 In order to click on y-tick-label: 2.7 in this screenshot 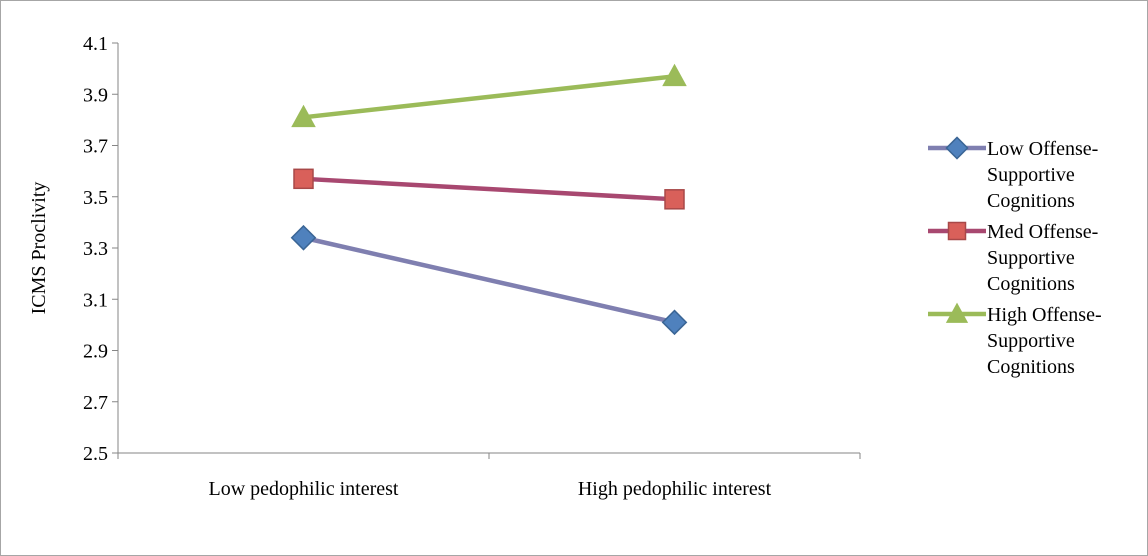, I will do `click(95, 403)`.